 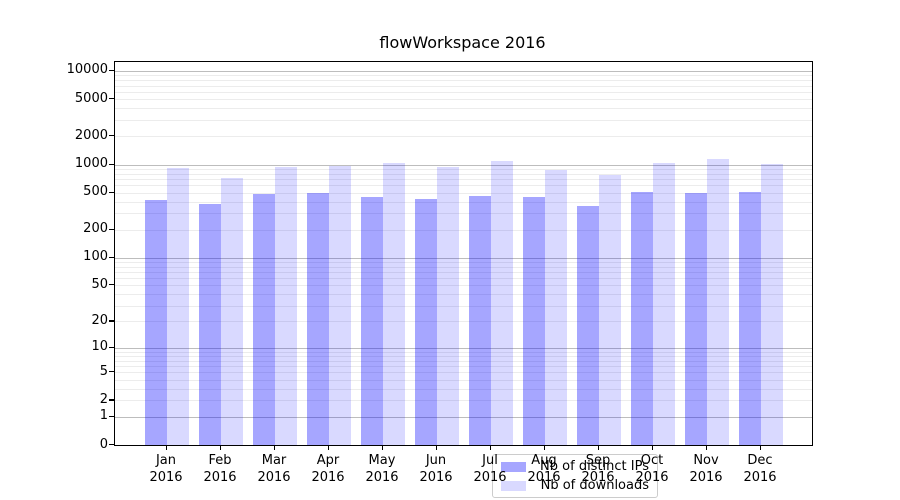 What do you see at coordinates (99, 347) in the screenshot?
I see `y-tick-label: 10` at bounding box center [99, 347].